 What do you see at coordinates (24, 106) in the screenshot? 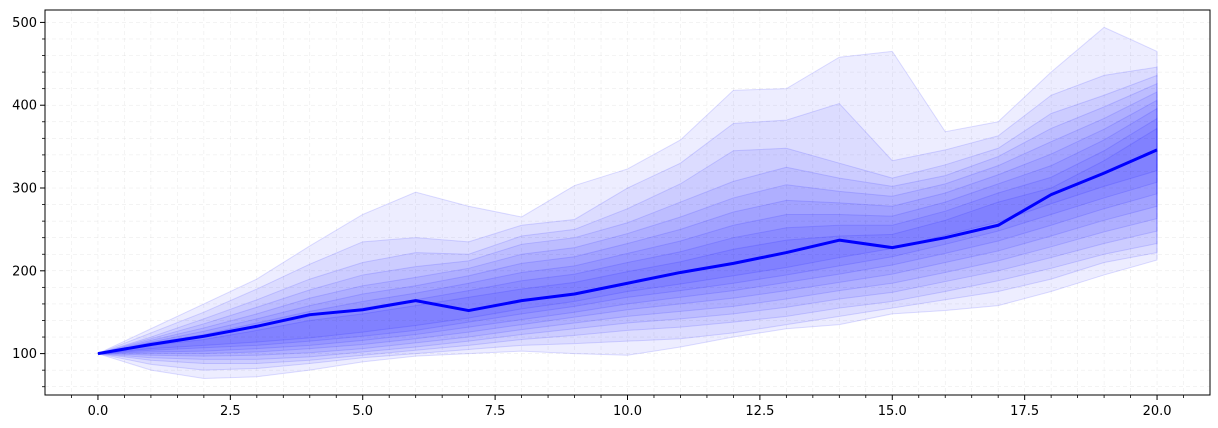
I see `y-tick-label: 400` at bounding box center [24, 106].